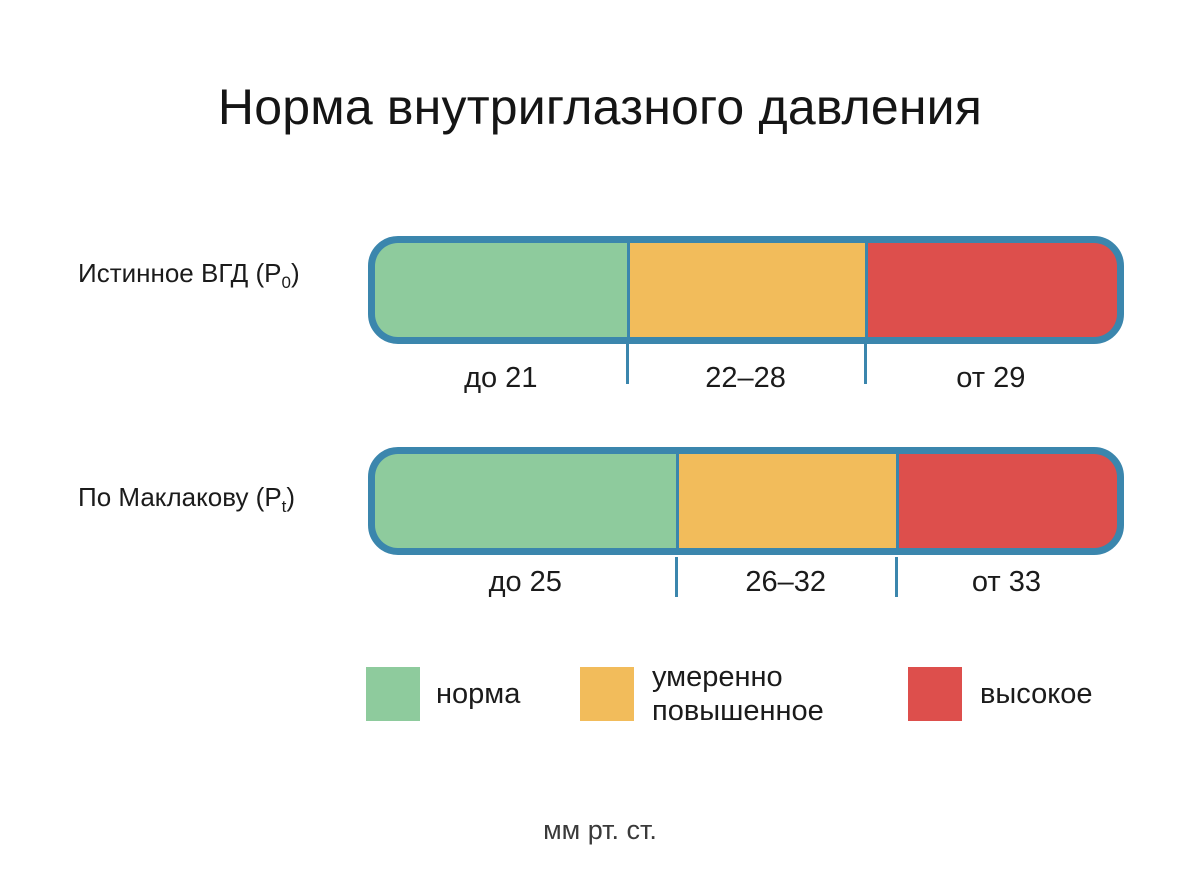 The width and height of the screenshot is (1200, 896). What do you see at coordinates (607, 694) in the screenshot?
I see `legend-swatch-moderate` at bounding box center [607, 694].